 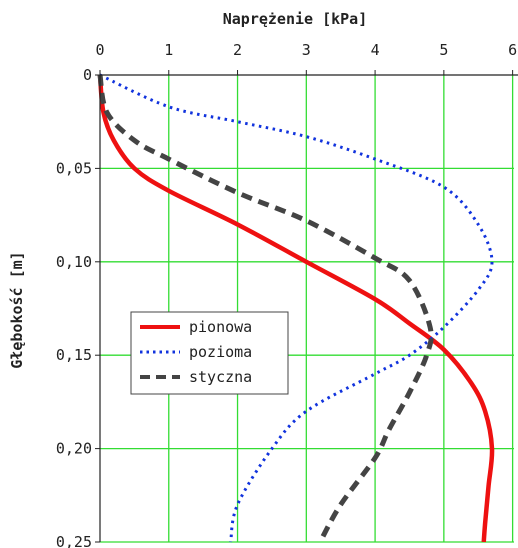 What do you see at coordinates (87, 75) in the screenshot?
I see `y-tick-label: 0` at bounding box center [87, 75].